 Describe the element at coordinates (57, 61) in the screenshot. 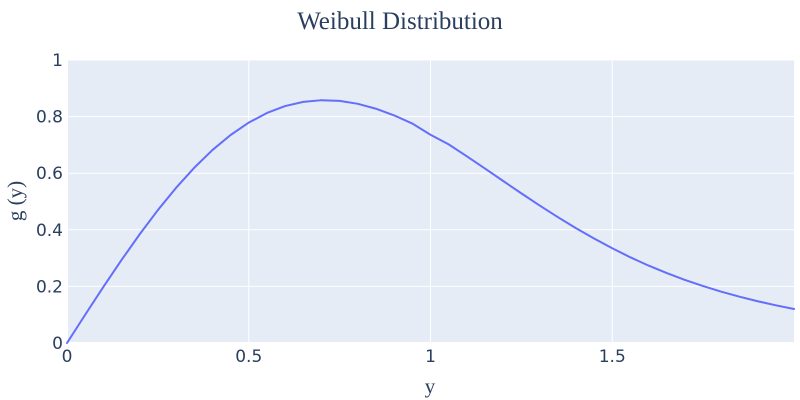

I see `y-tick-label: 1` at that location.